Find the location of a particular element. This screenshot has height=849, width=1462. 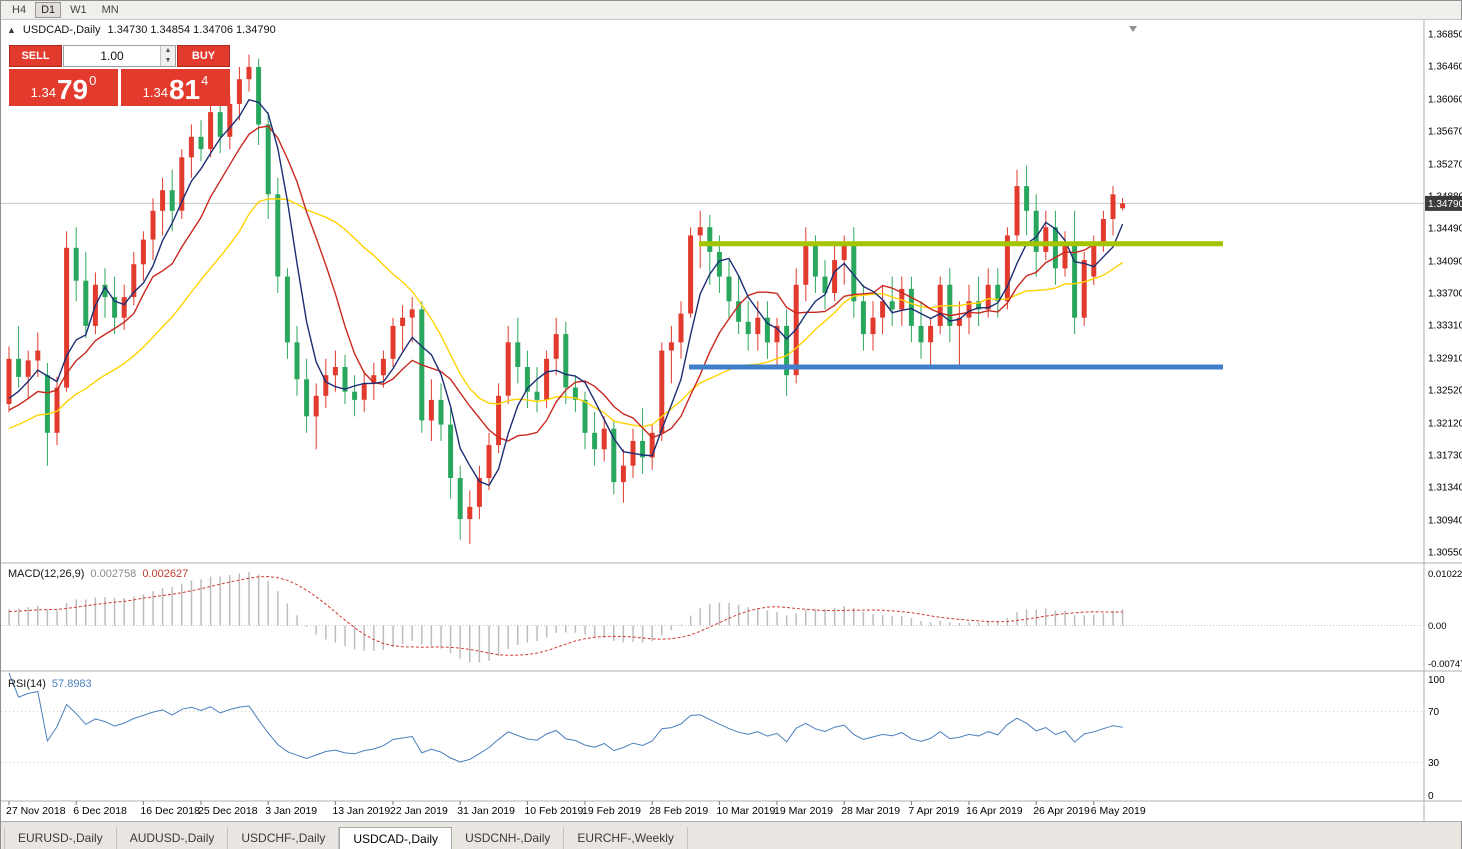

one-click-toggle-icon: ▲ is located at coordinates (11, 30).